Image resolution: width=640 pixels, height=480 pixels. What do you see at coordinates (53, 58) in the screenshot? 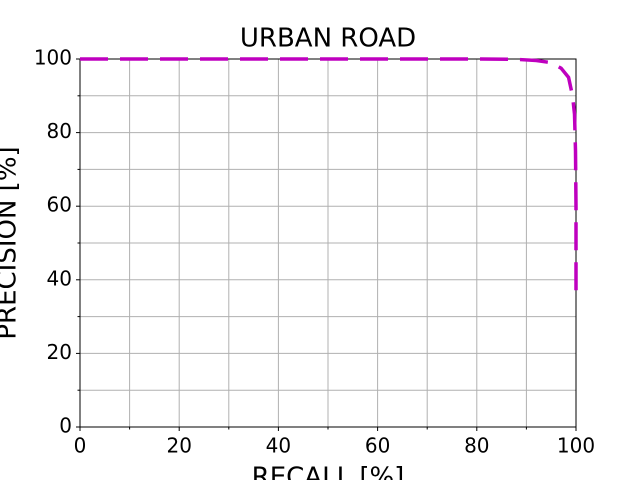
I see `y-tick-label: 100` at bounding box center [53, 58].